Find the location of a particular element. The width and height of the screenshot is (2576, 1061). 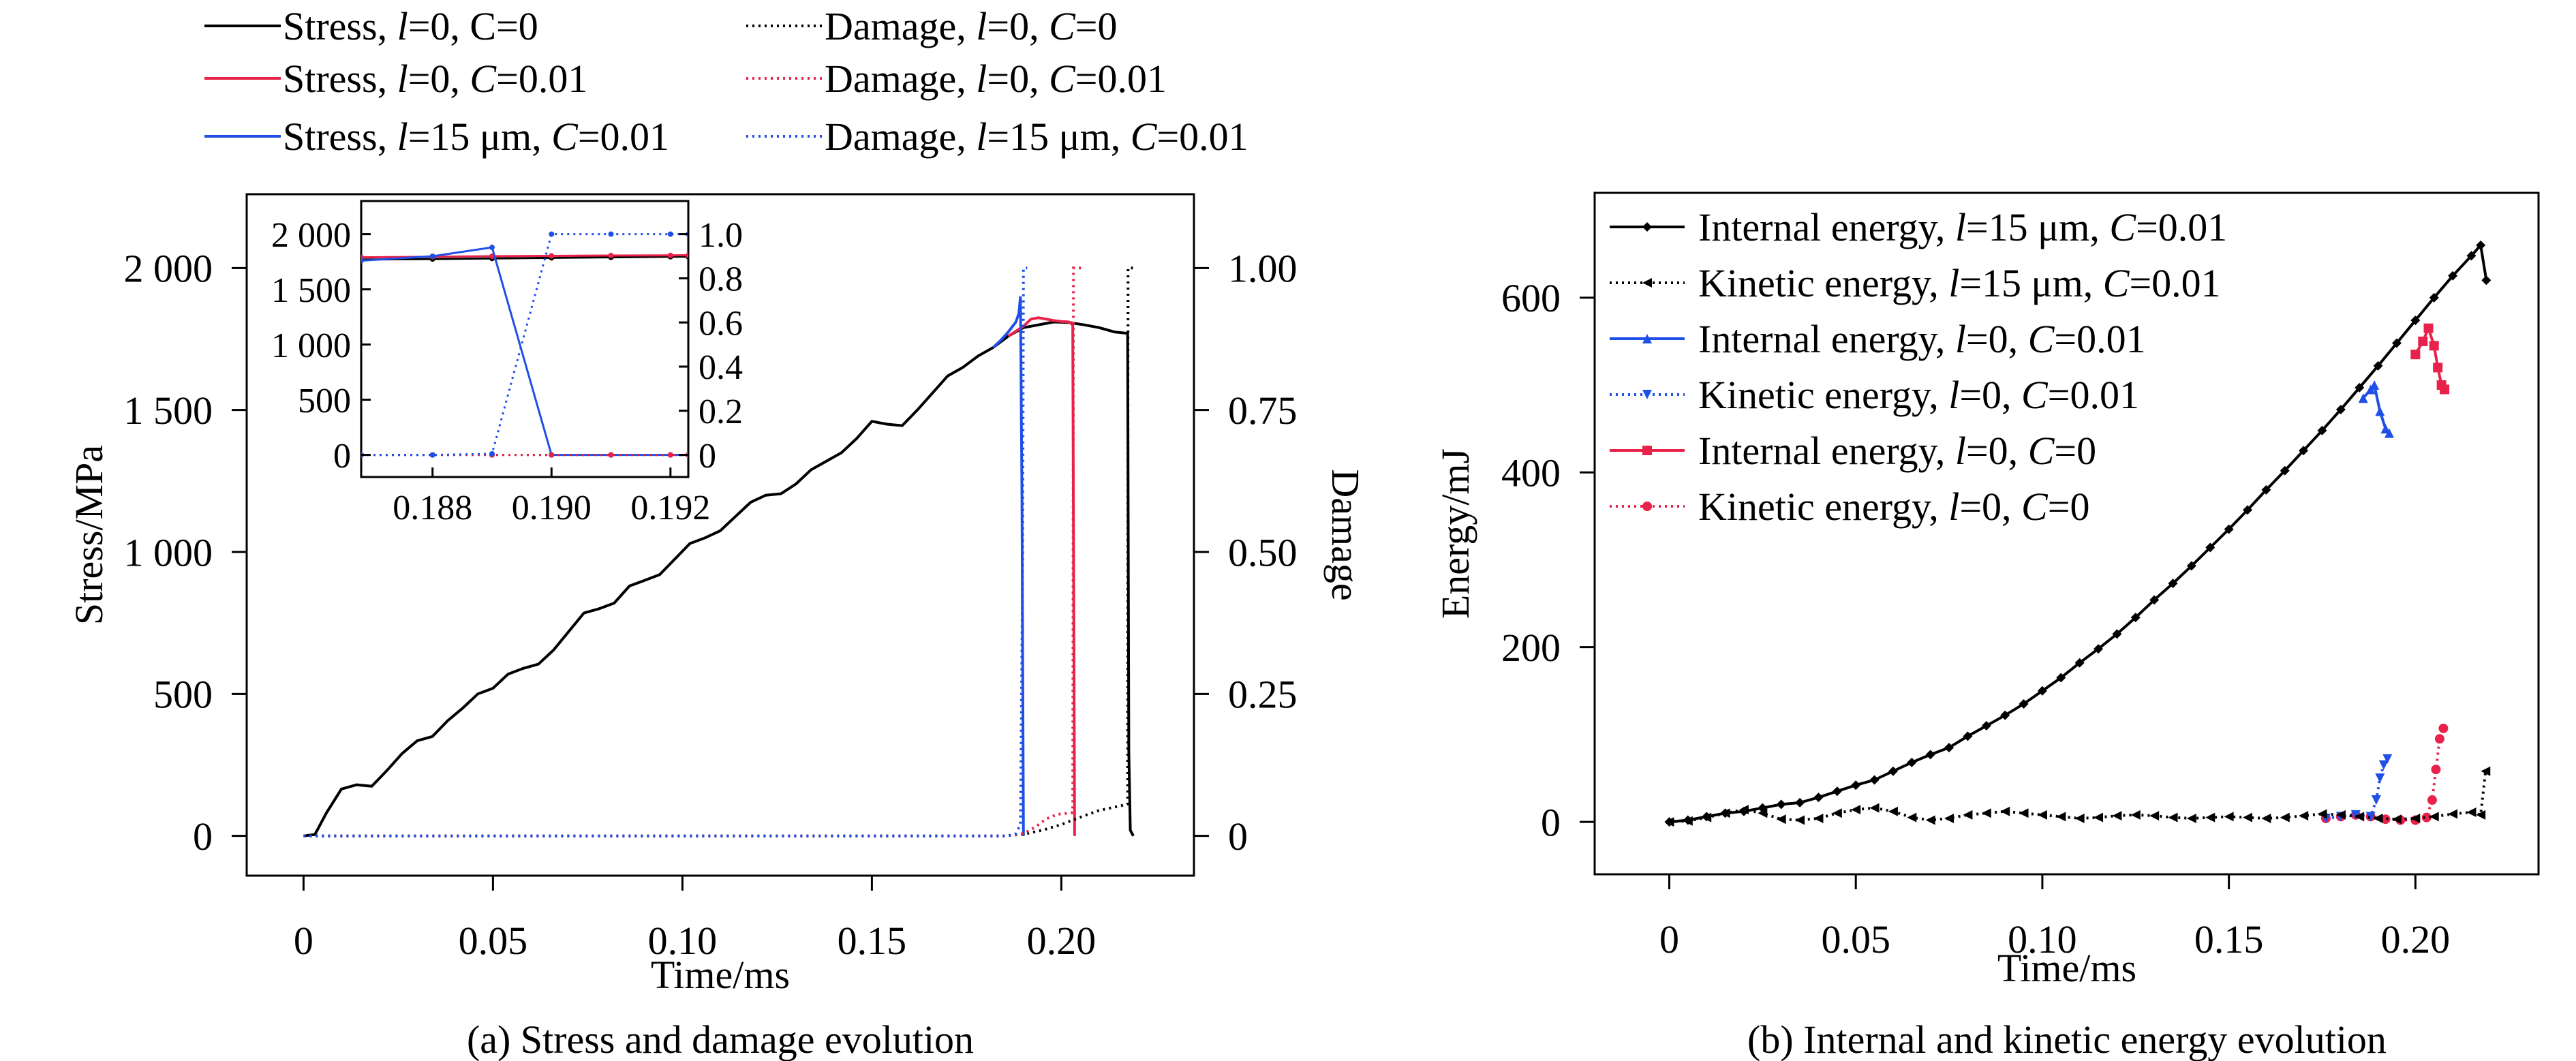

legend-entry-text: Stress, l=15 μm, C=0.01 is located at coordinates (476, 136).